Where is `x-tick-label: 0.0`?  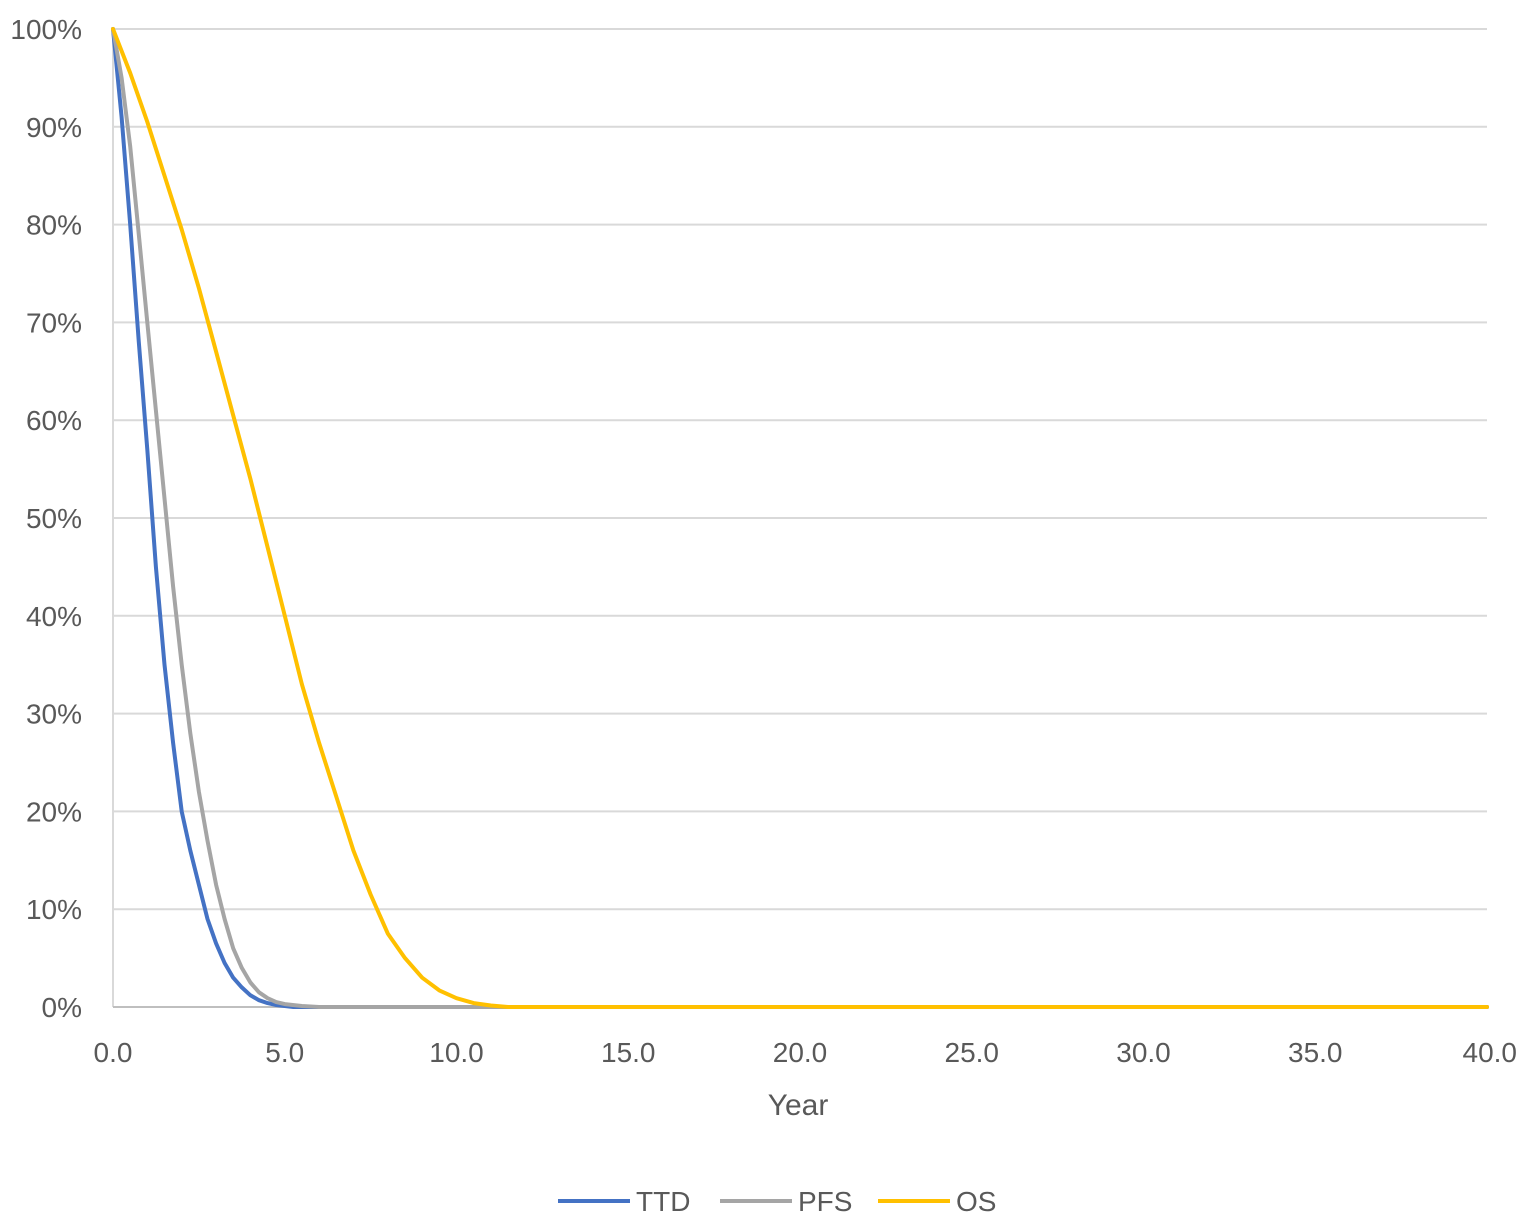
x-tick-label: 0.0 is located at coordinates (113, 1052).